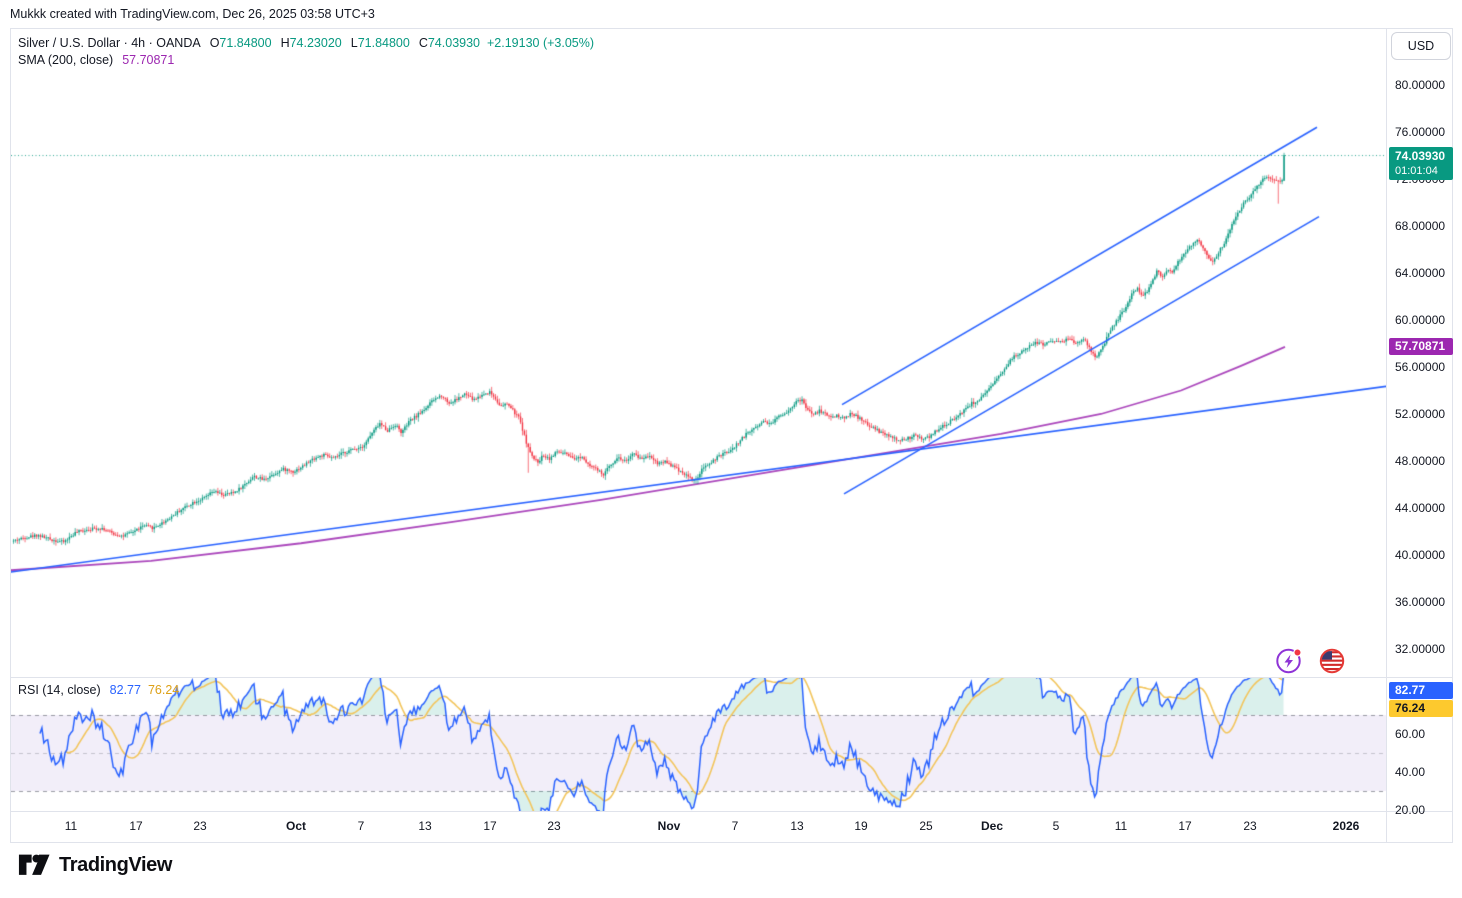 This screenshot has width=1462, height=898. Describe the element at coordinates (1420, 649) in the screenshot. I see `price-scale-label: 32.00000` at that location.